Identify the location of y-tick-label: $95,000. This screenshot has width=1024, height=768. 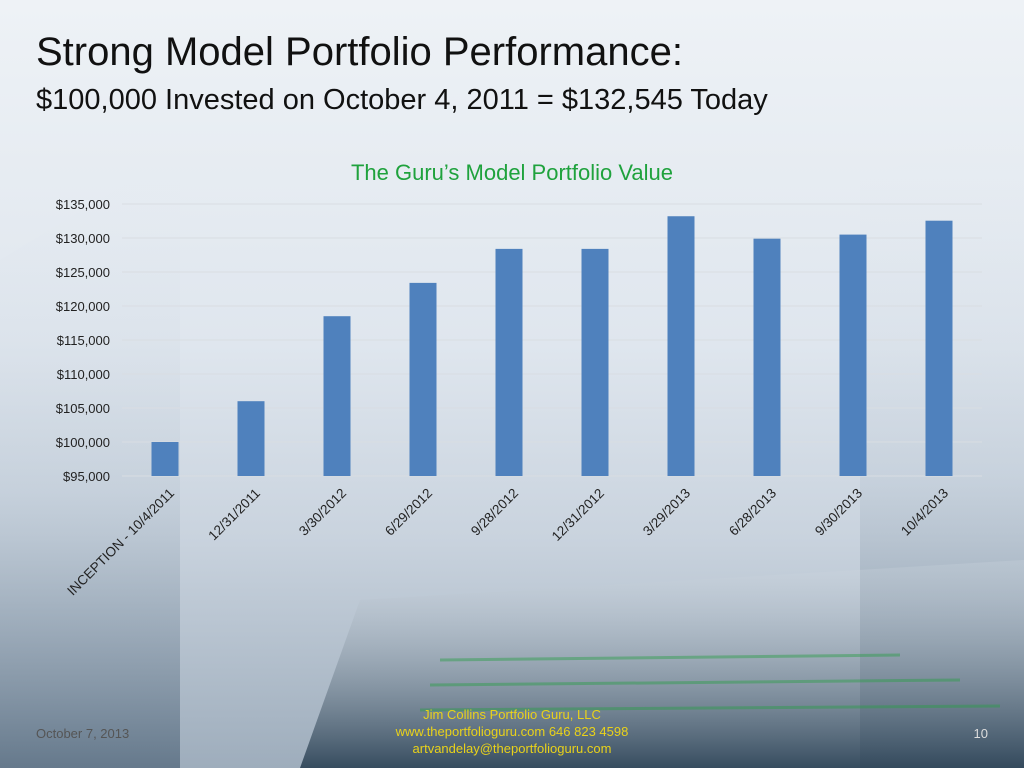
(86, 476).